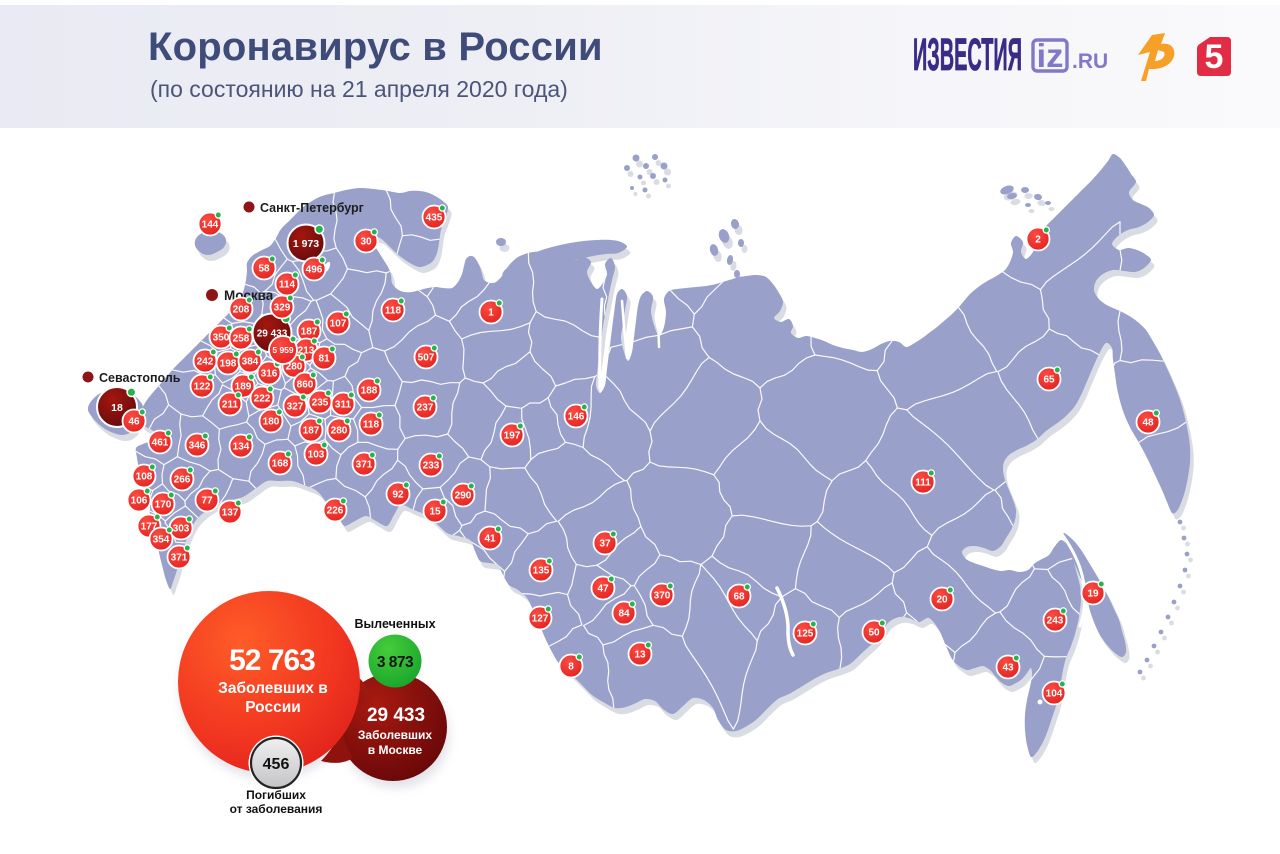  What do you see at coordinates (1054, 694) in the screenshot?
I see `svg-text: 104` at bounding box center [1054, 694].